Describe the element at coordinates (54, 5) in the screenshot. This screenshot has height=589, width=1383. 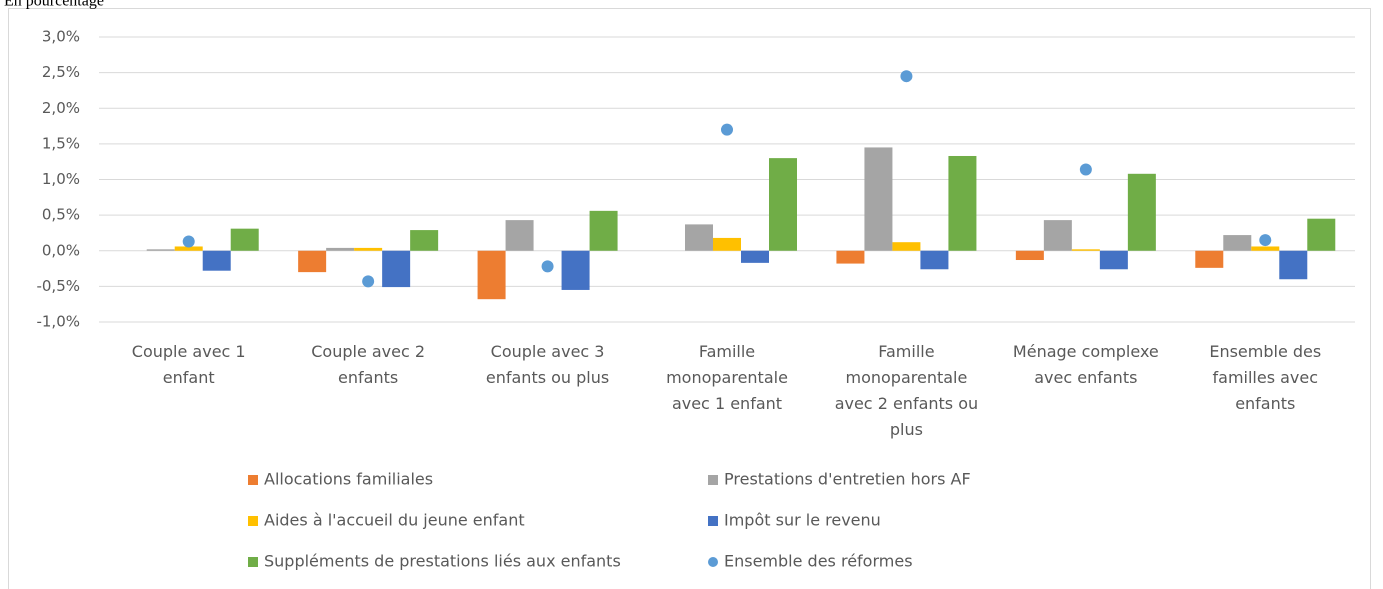
I see `chart-subtitle: En pourcentage` at that location.